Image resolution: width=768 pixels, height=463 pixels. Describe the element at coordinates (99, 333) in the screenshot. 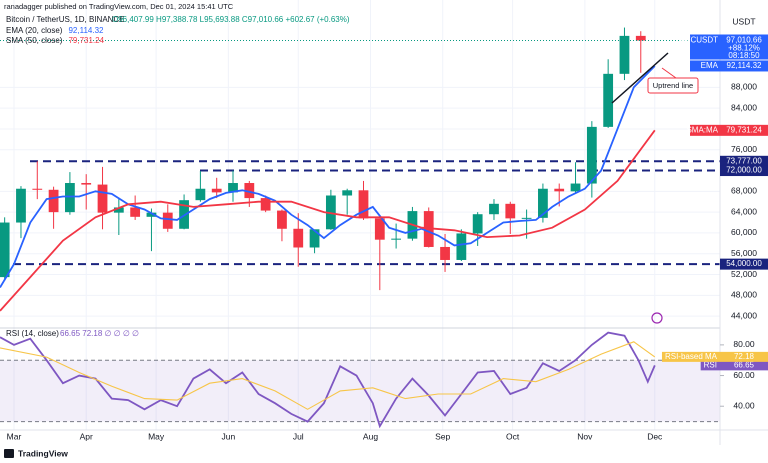

I see `rsi-legend-values: 66.65 72.18 ∅ ∅ ∅ ∅` at that location.